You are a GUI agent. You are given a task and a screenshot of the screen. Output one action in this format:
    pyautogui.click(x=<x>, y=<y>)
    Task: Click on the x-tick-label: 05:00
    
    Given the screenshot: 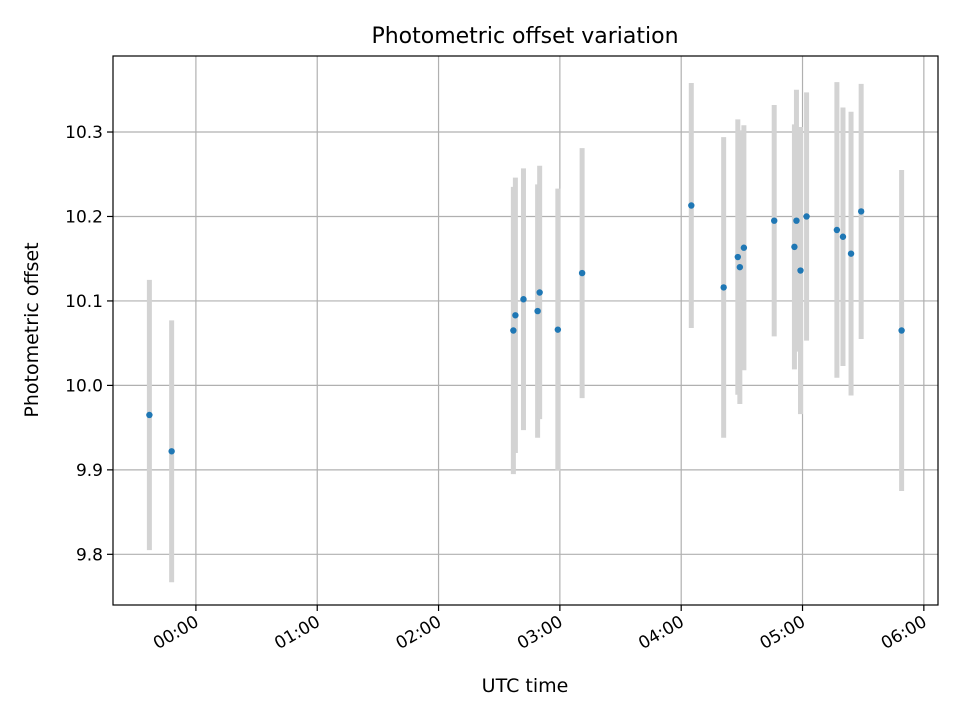 What is the action you would take?
    pyautogui.click(x=783, y=633)
    